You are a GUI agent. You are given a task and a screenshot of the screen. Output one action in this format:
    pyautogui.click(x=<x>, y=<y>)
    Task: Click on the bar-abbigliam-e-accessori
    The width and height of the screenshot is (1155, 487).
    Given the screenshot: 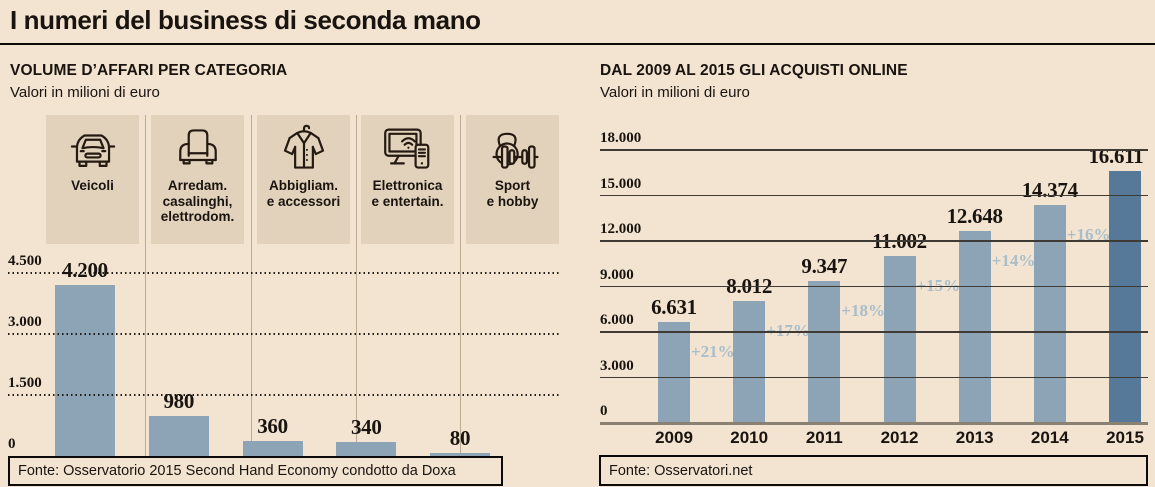 What is the action you would take?
    pyautogui.click(x=272, y=448)
    